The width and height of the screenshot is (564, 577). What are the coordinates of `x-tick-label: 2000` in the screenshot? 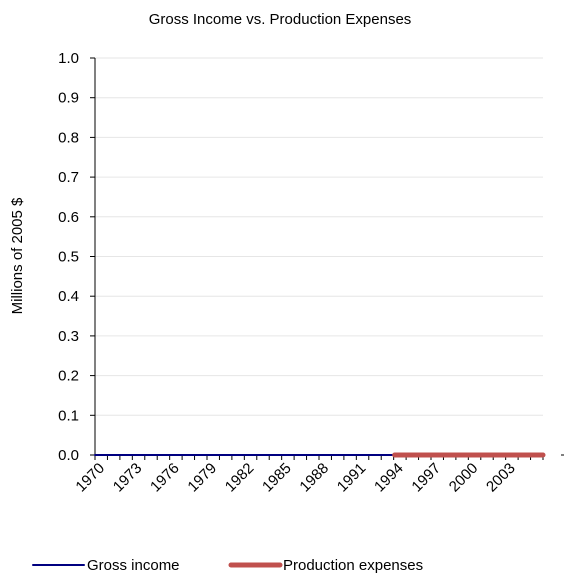 It's located at (464, 478).